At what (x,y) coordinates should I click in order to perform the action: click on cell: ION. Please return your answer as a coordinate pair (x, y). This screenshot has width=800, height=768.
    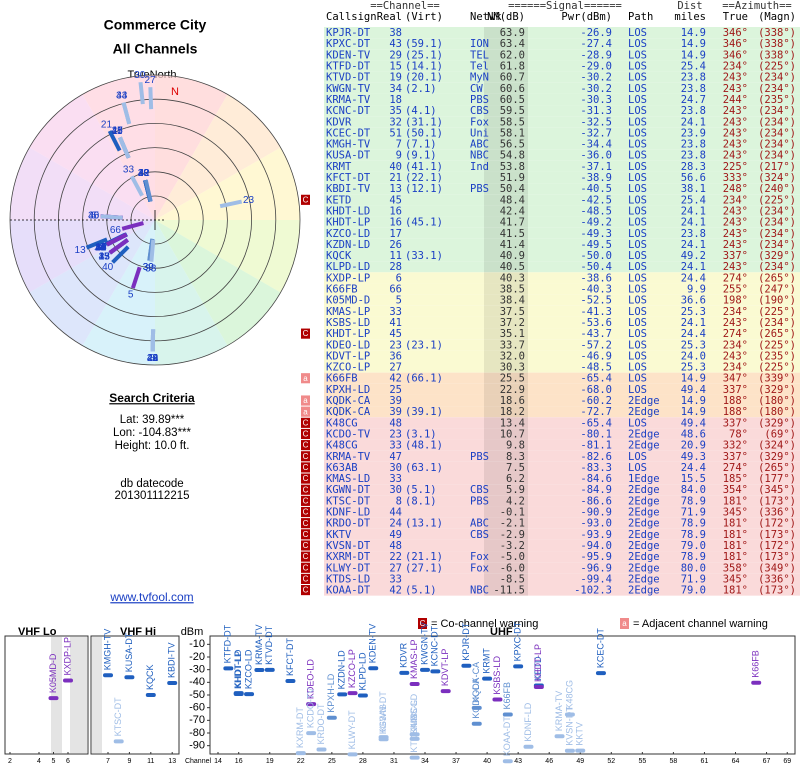
    Looking at the image, I should click on (479, 44).